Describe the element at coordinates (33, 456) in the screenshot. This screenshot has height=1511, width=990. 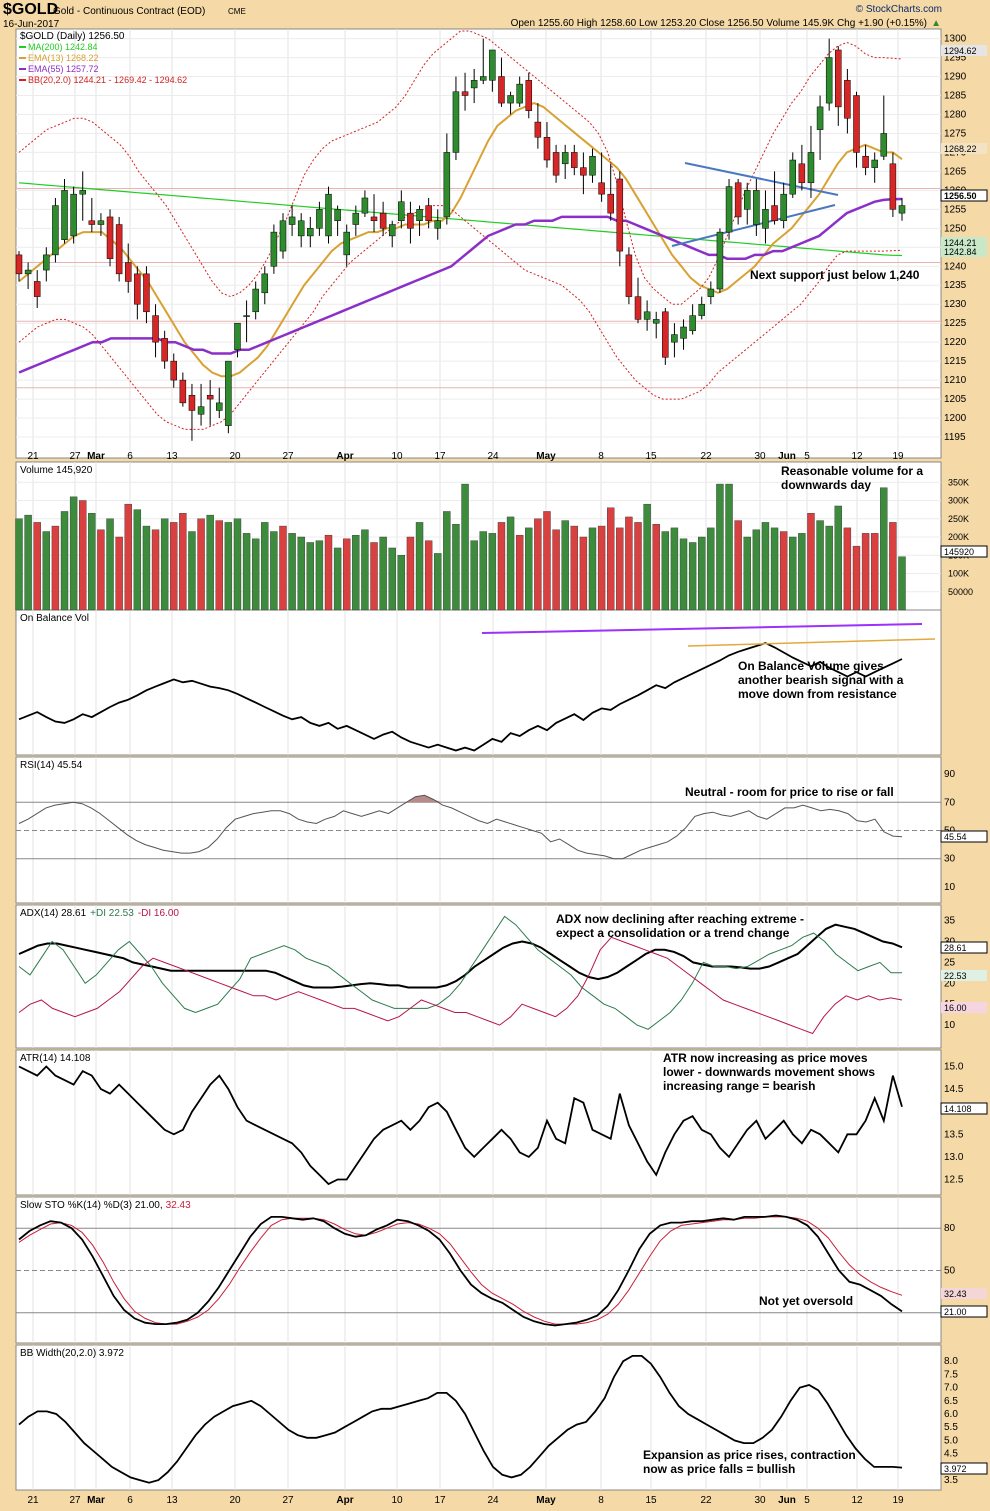
I see `x-tick-label-top: 21` at that location.